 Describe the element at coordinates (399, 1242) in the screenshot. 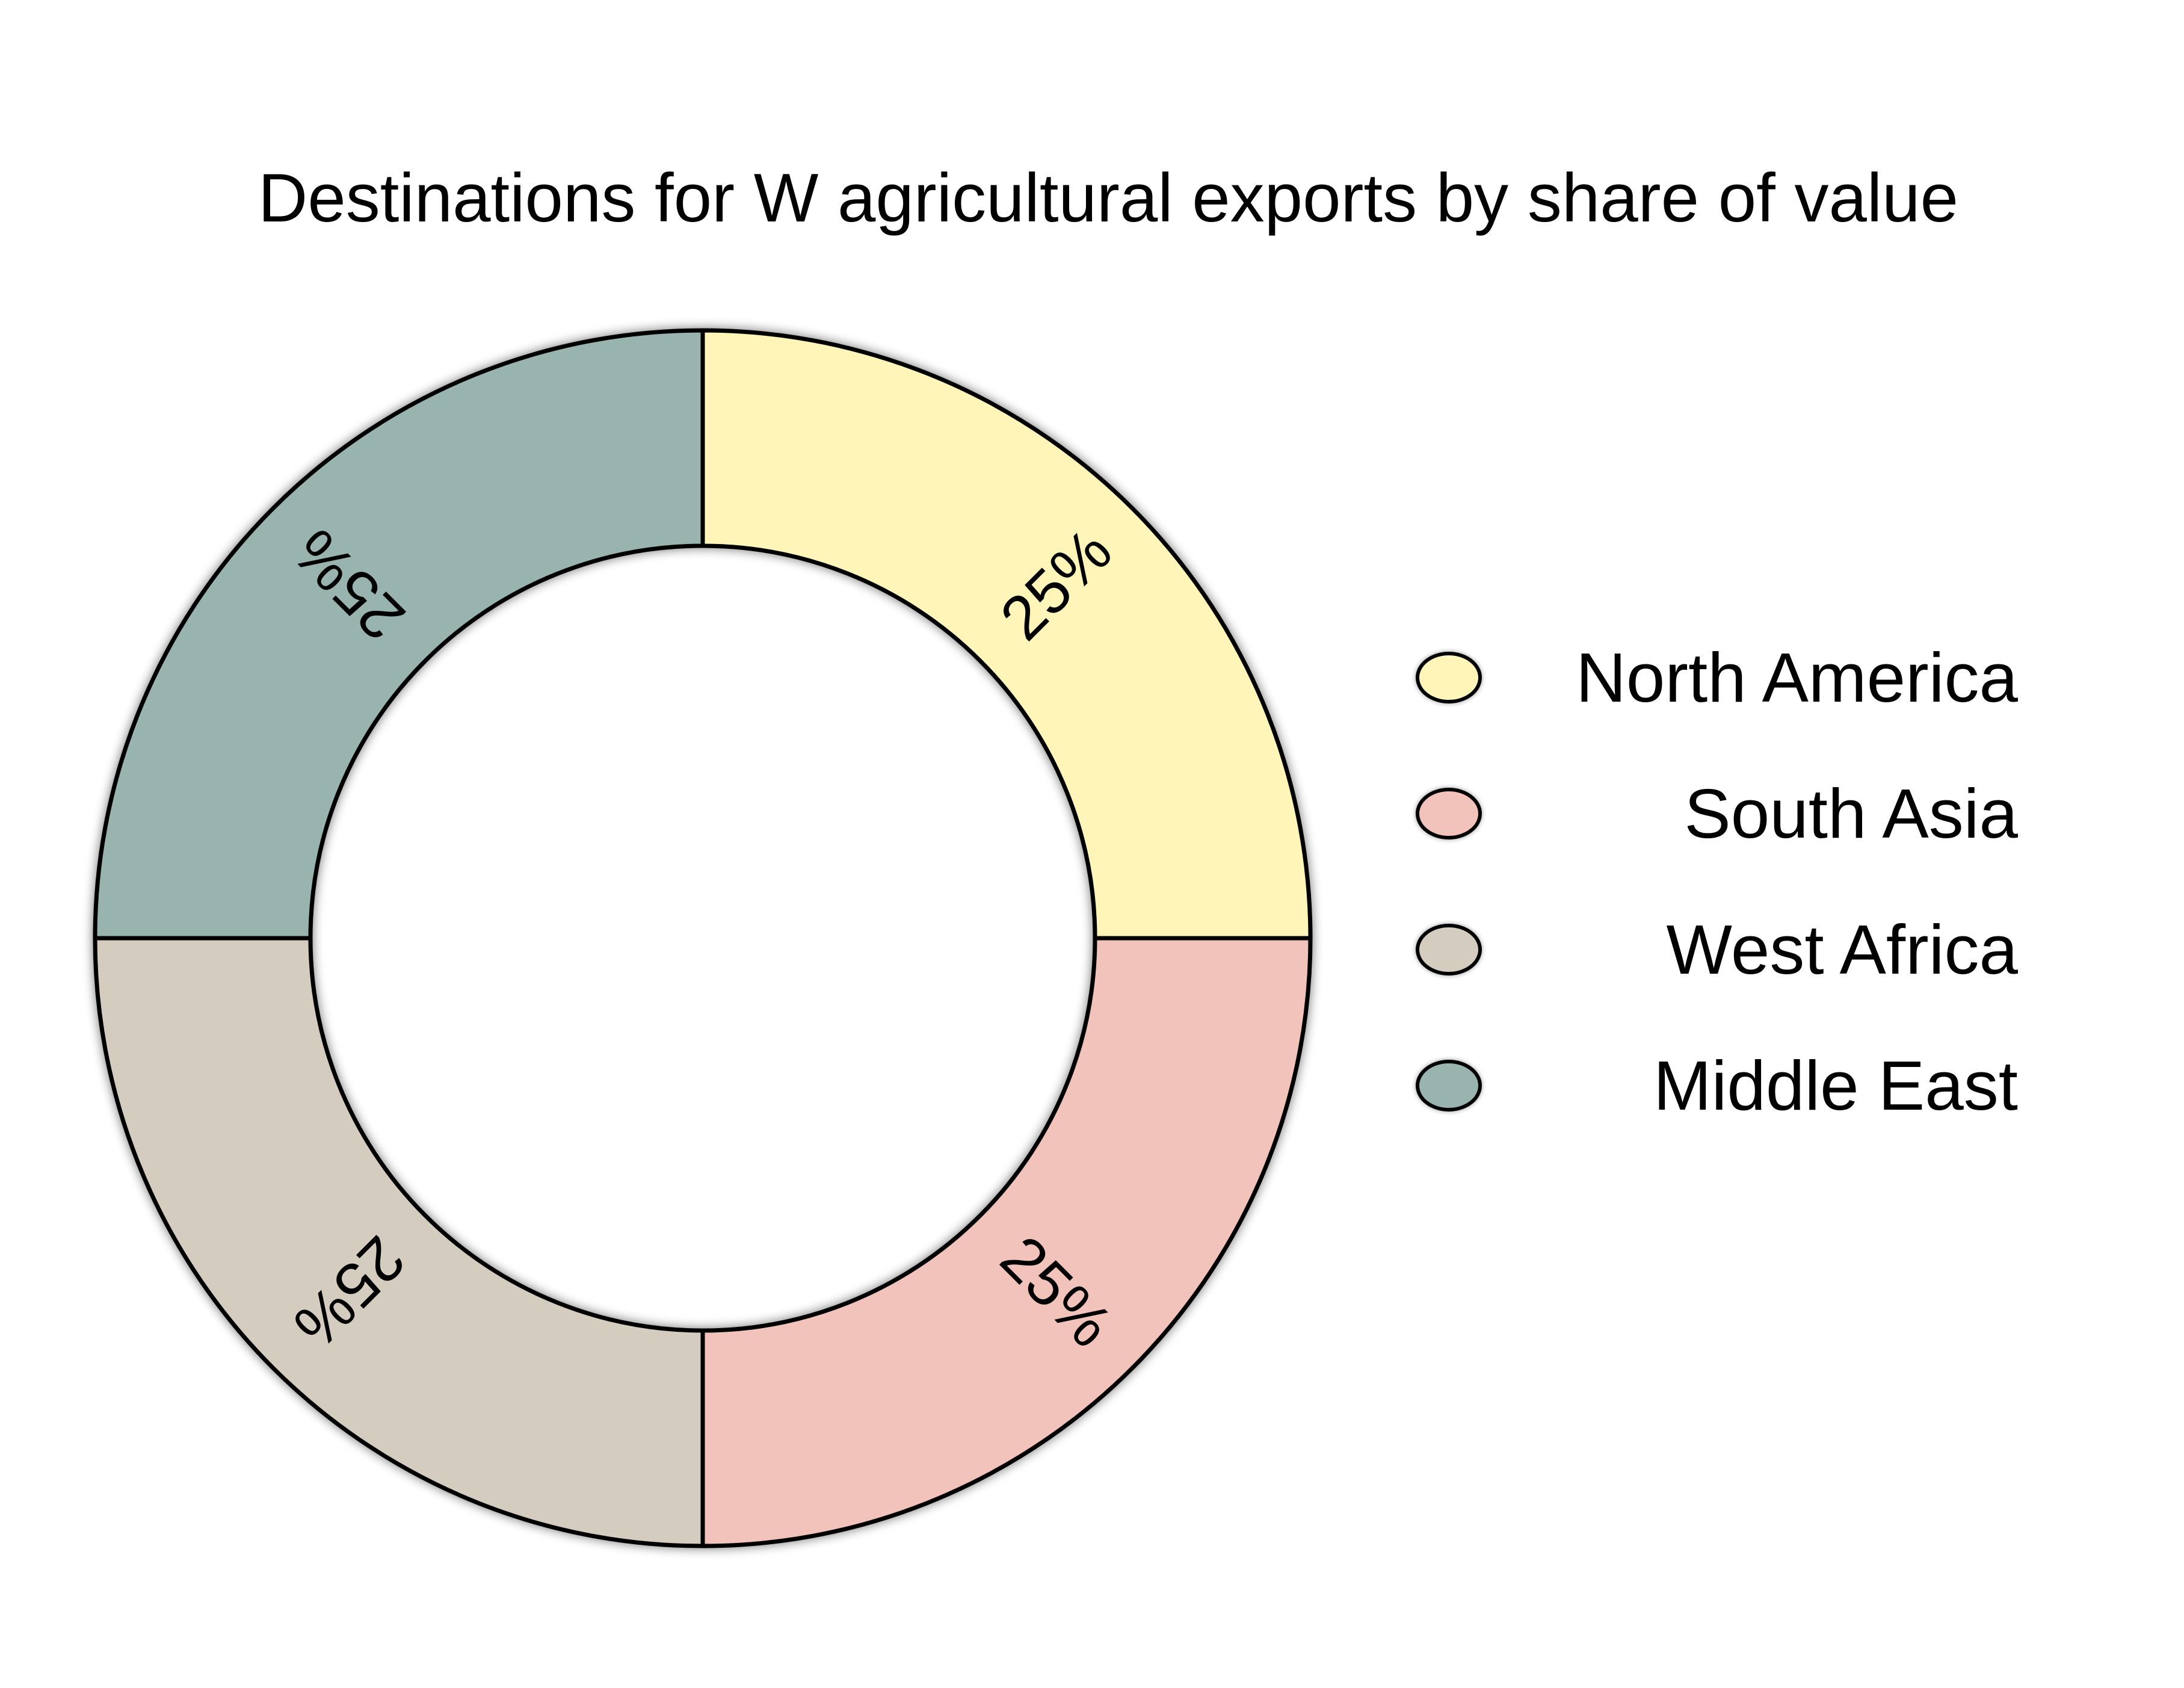

I see `slice-west-africa` at that location.